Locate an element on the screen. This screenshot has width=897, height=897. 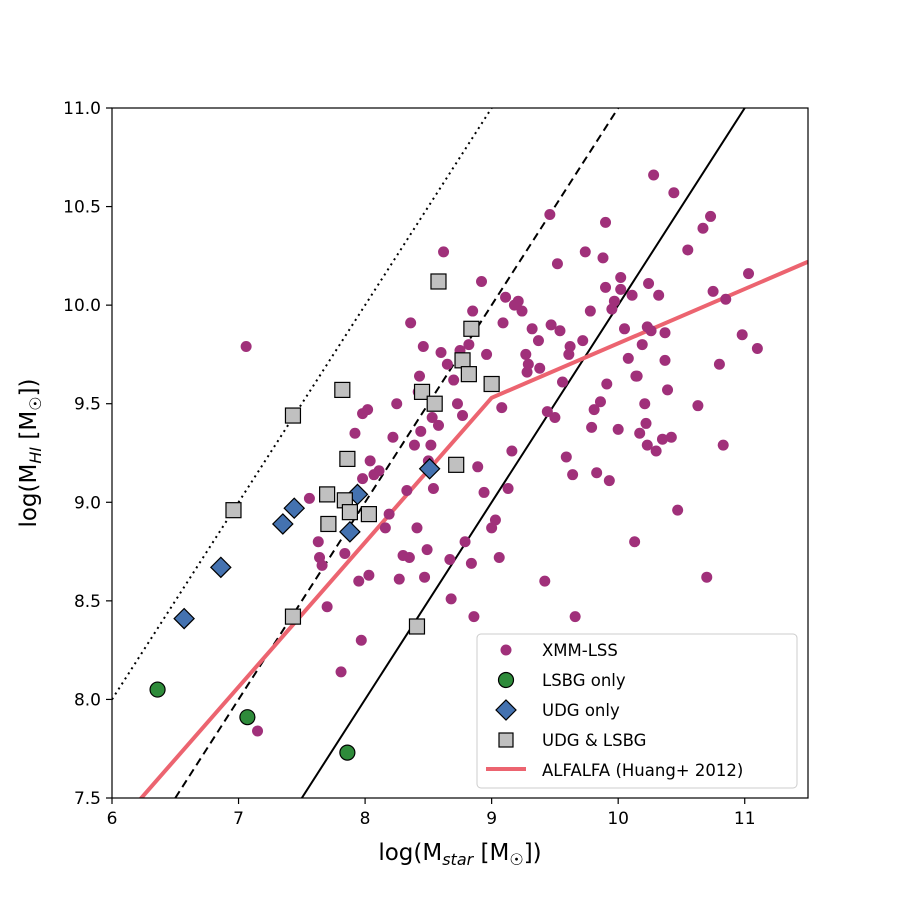
y-label-sub: HI is located at coordinates (35, 455).